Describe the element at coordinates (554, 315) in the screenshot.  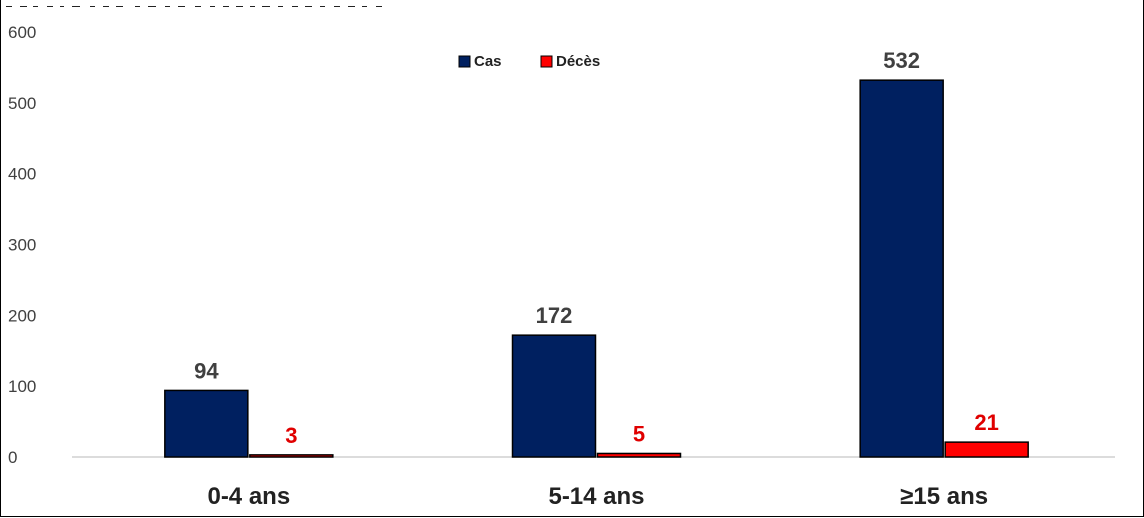
I see `data-label-cas: 172` at that location.